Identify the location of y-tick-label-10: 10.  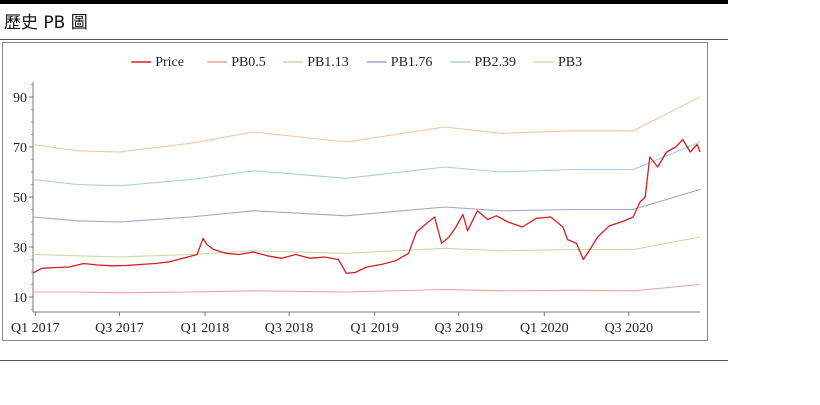
(20, 298).